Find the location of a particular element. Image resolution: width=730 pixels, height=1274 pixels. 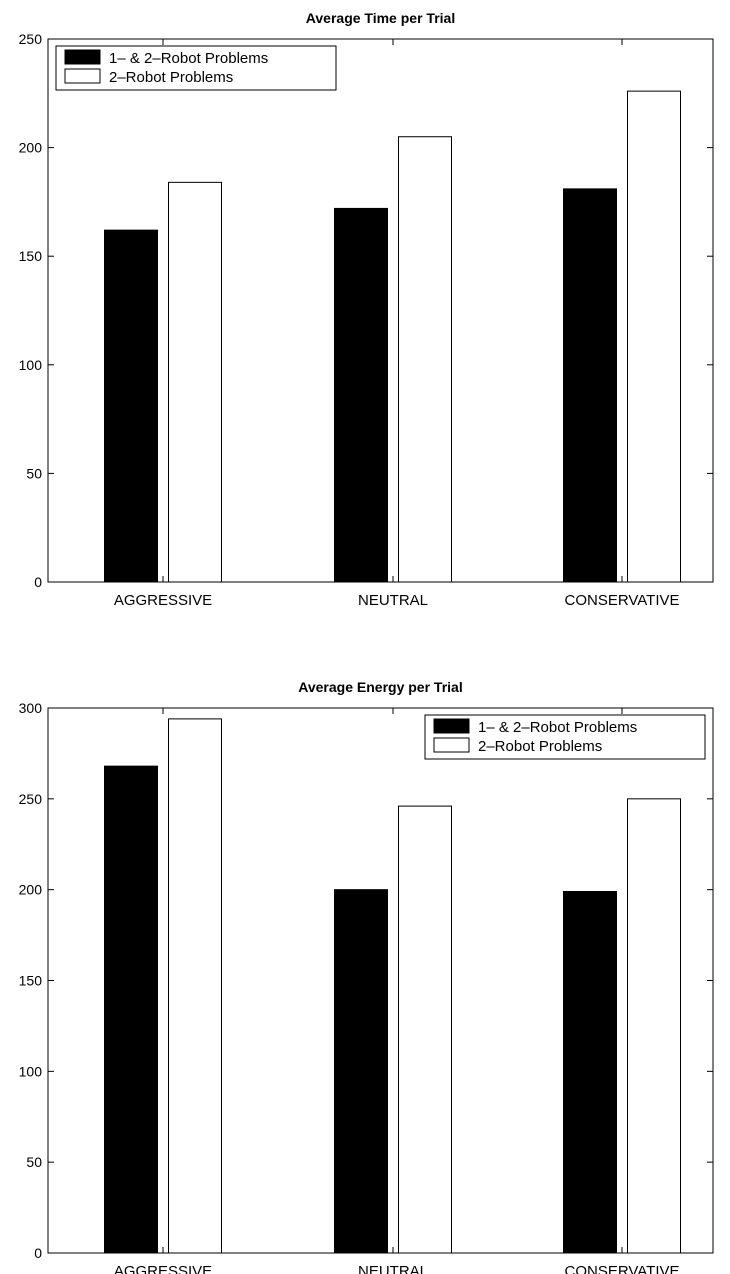

chart-title: Average Time per Trial is located at coordinates (380, 18).